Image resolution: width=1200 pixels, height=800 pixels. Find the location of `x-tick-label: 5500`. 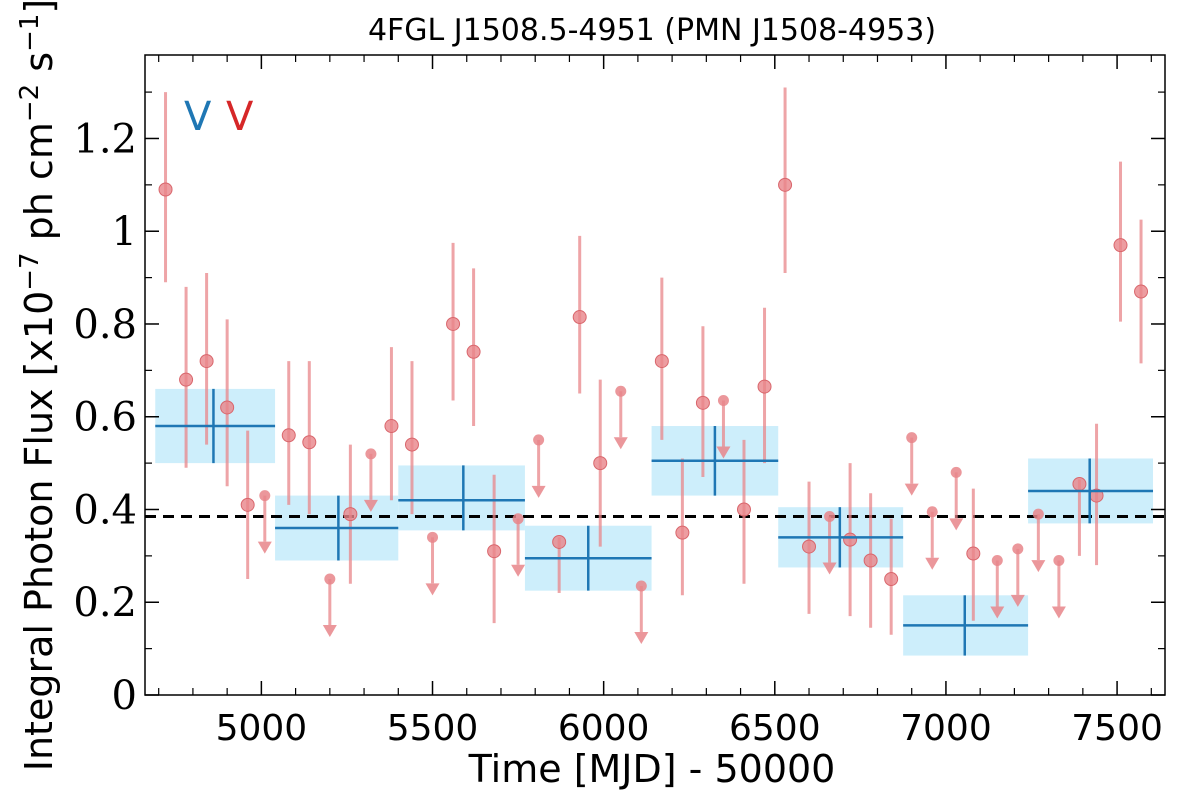

x-tick-label: 5500 is located at coordinates (433, 728).